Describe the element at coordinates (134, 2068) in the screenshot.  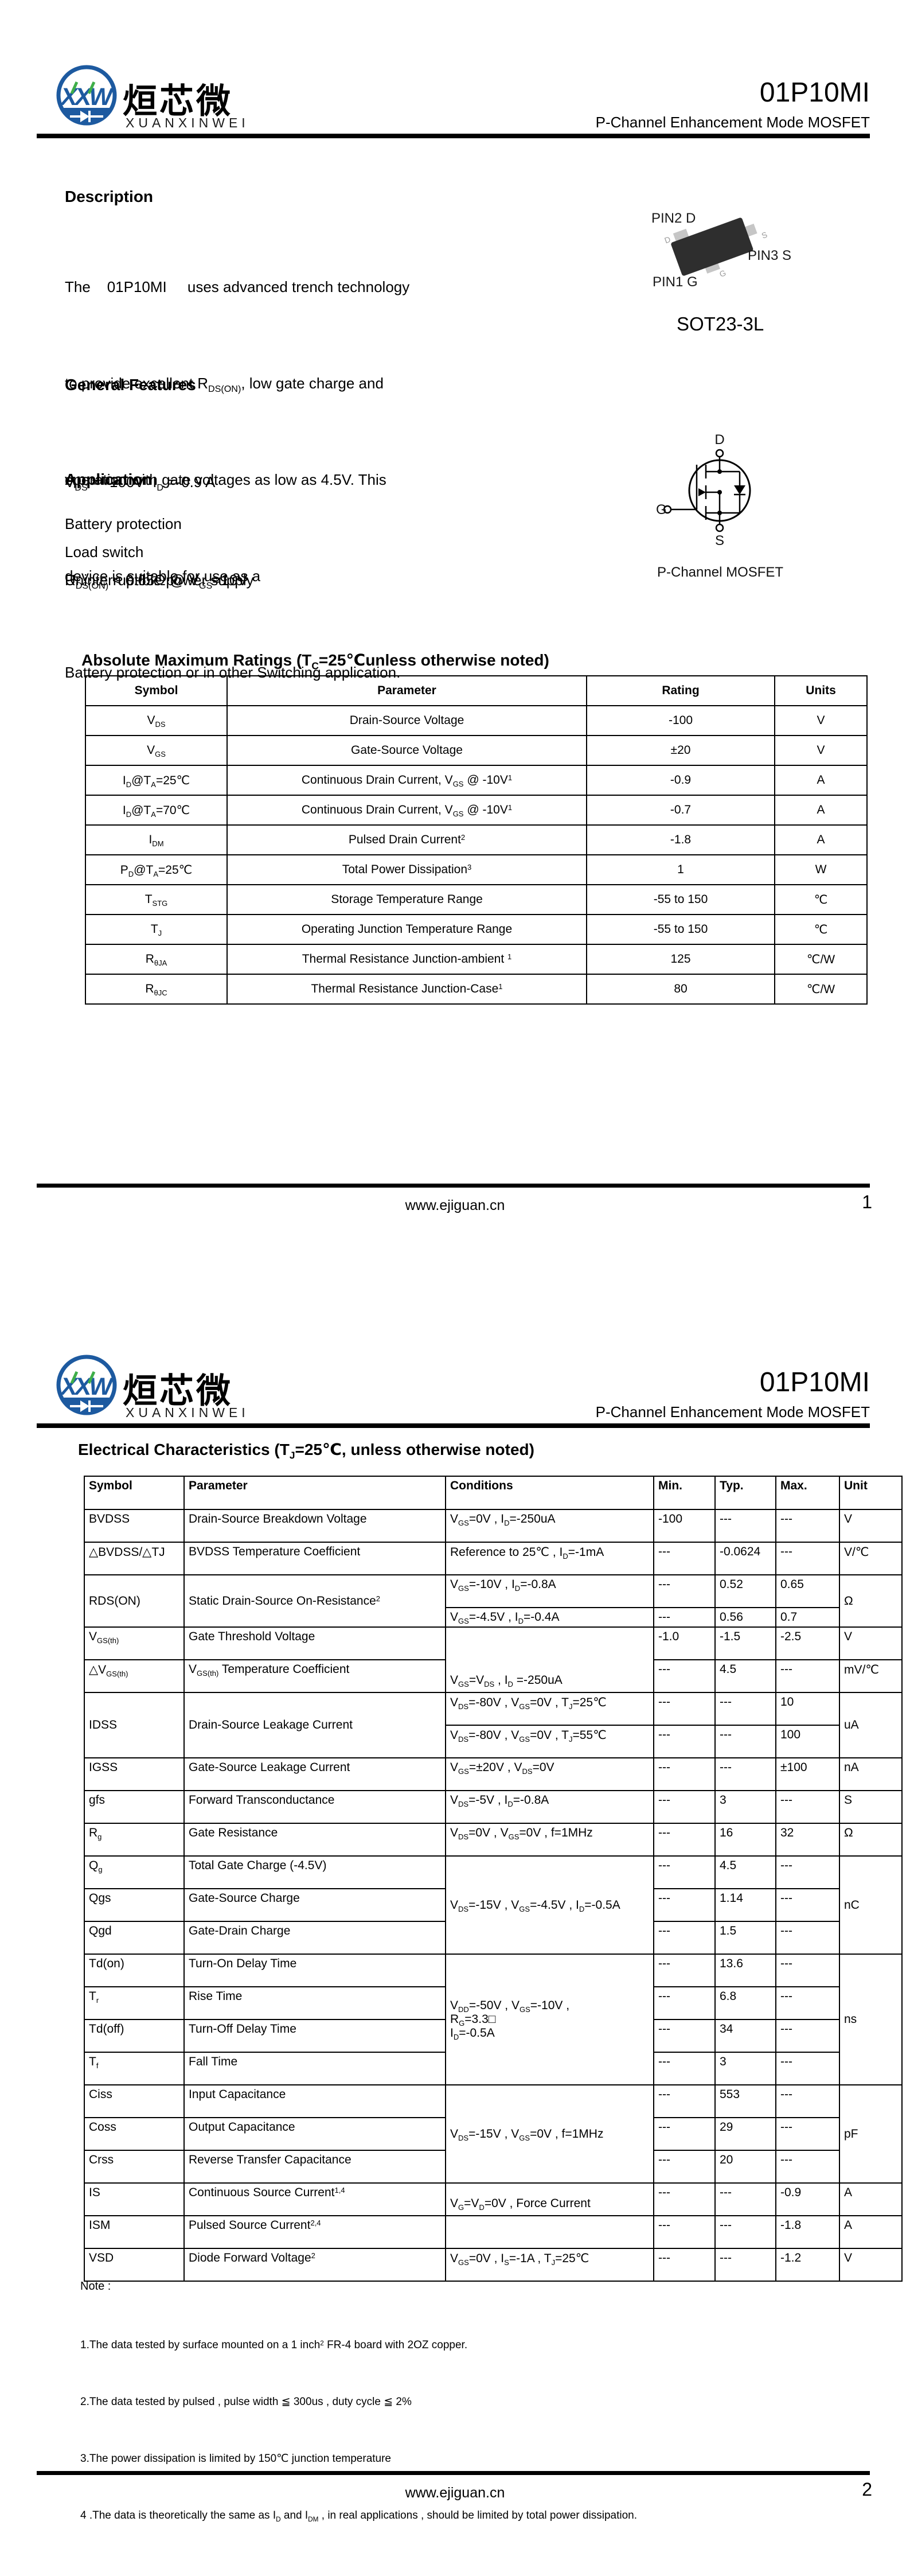
I see `table-cell: Tf` at that location.